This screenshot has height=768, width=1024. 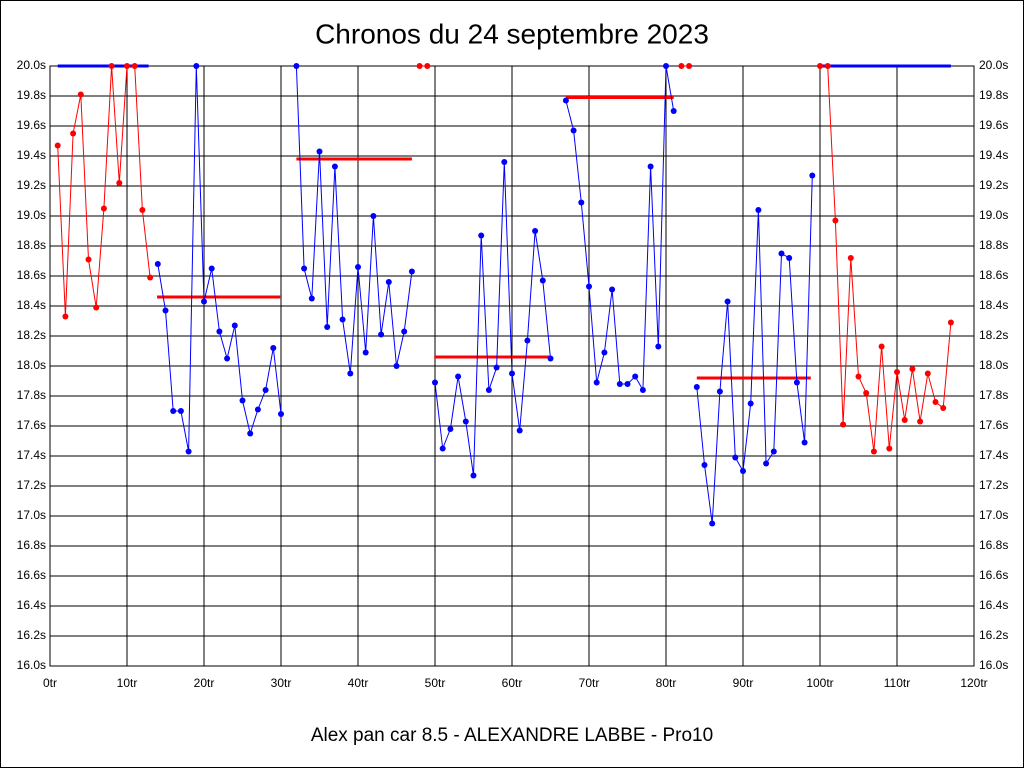 What do you see at coordinates (31, 455) in the screenshot?
I see `y-tick-label: 17.4s` at bounding box center [31, 455].